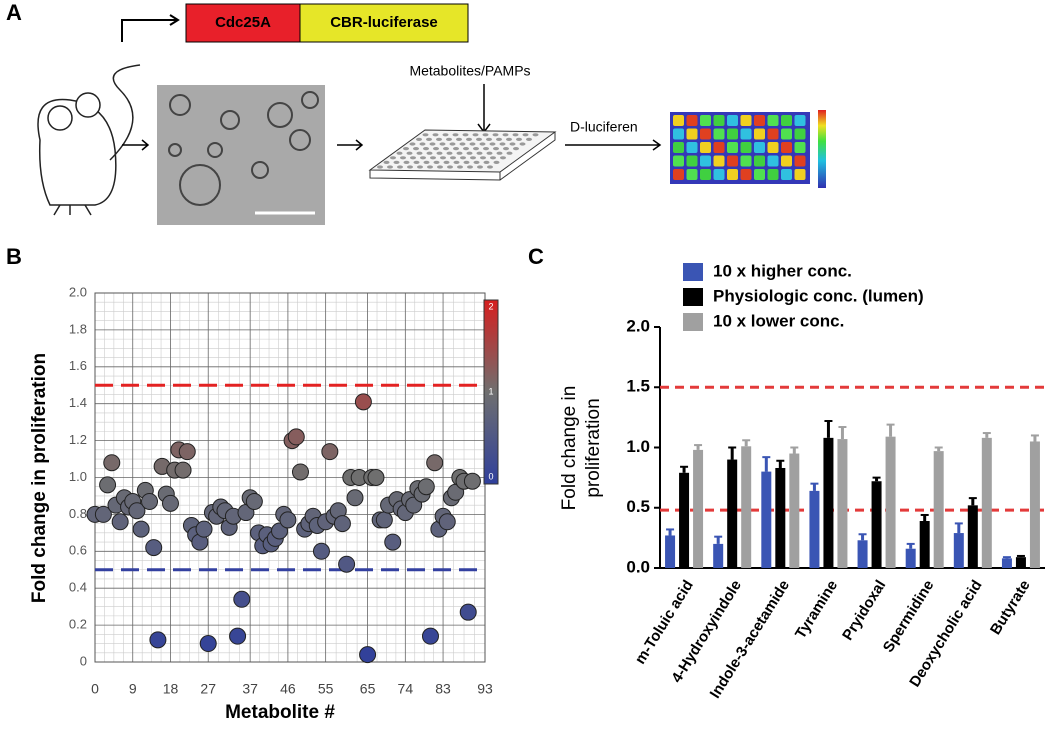 The height and width of the screenshot is (730, 1050). What do you see at coordinates (818, 295) in the screenshot?
I see `legend-label: Physiologic conc. (lumen)` at bounding box center [818, 295].